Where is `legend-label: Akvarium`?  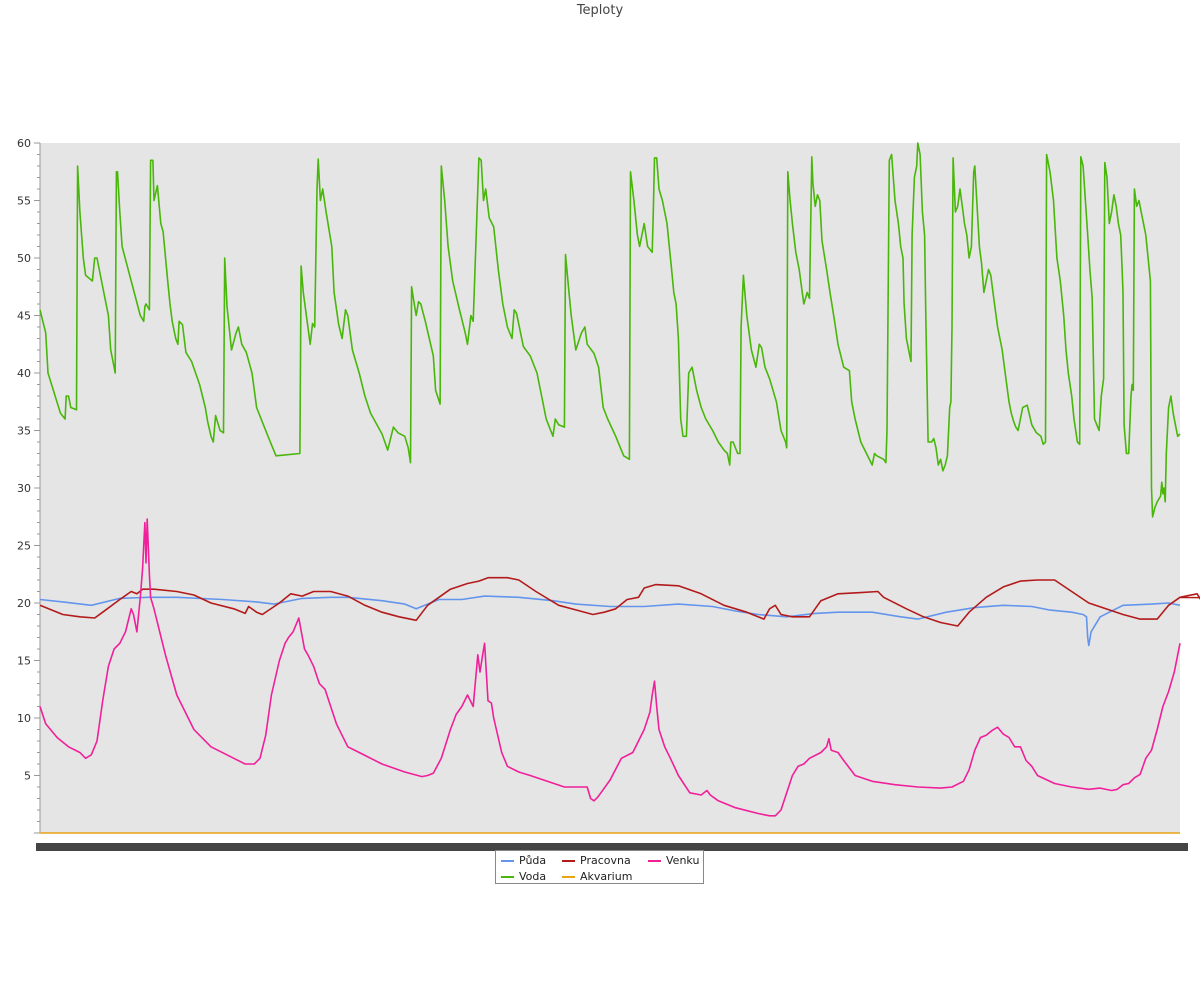 legend-label: Akvarium is located at coordinates (606, 876).